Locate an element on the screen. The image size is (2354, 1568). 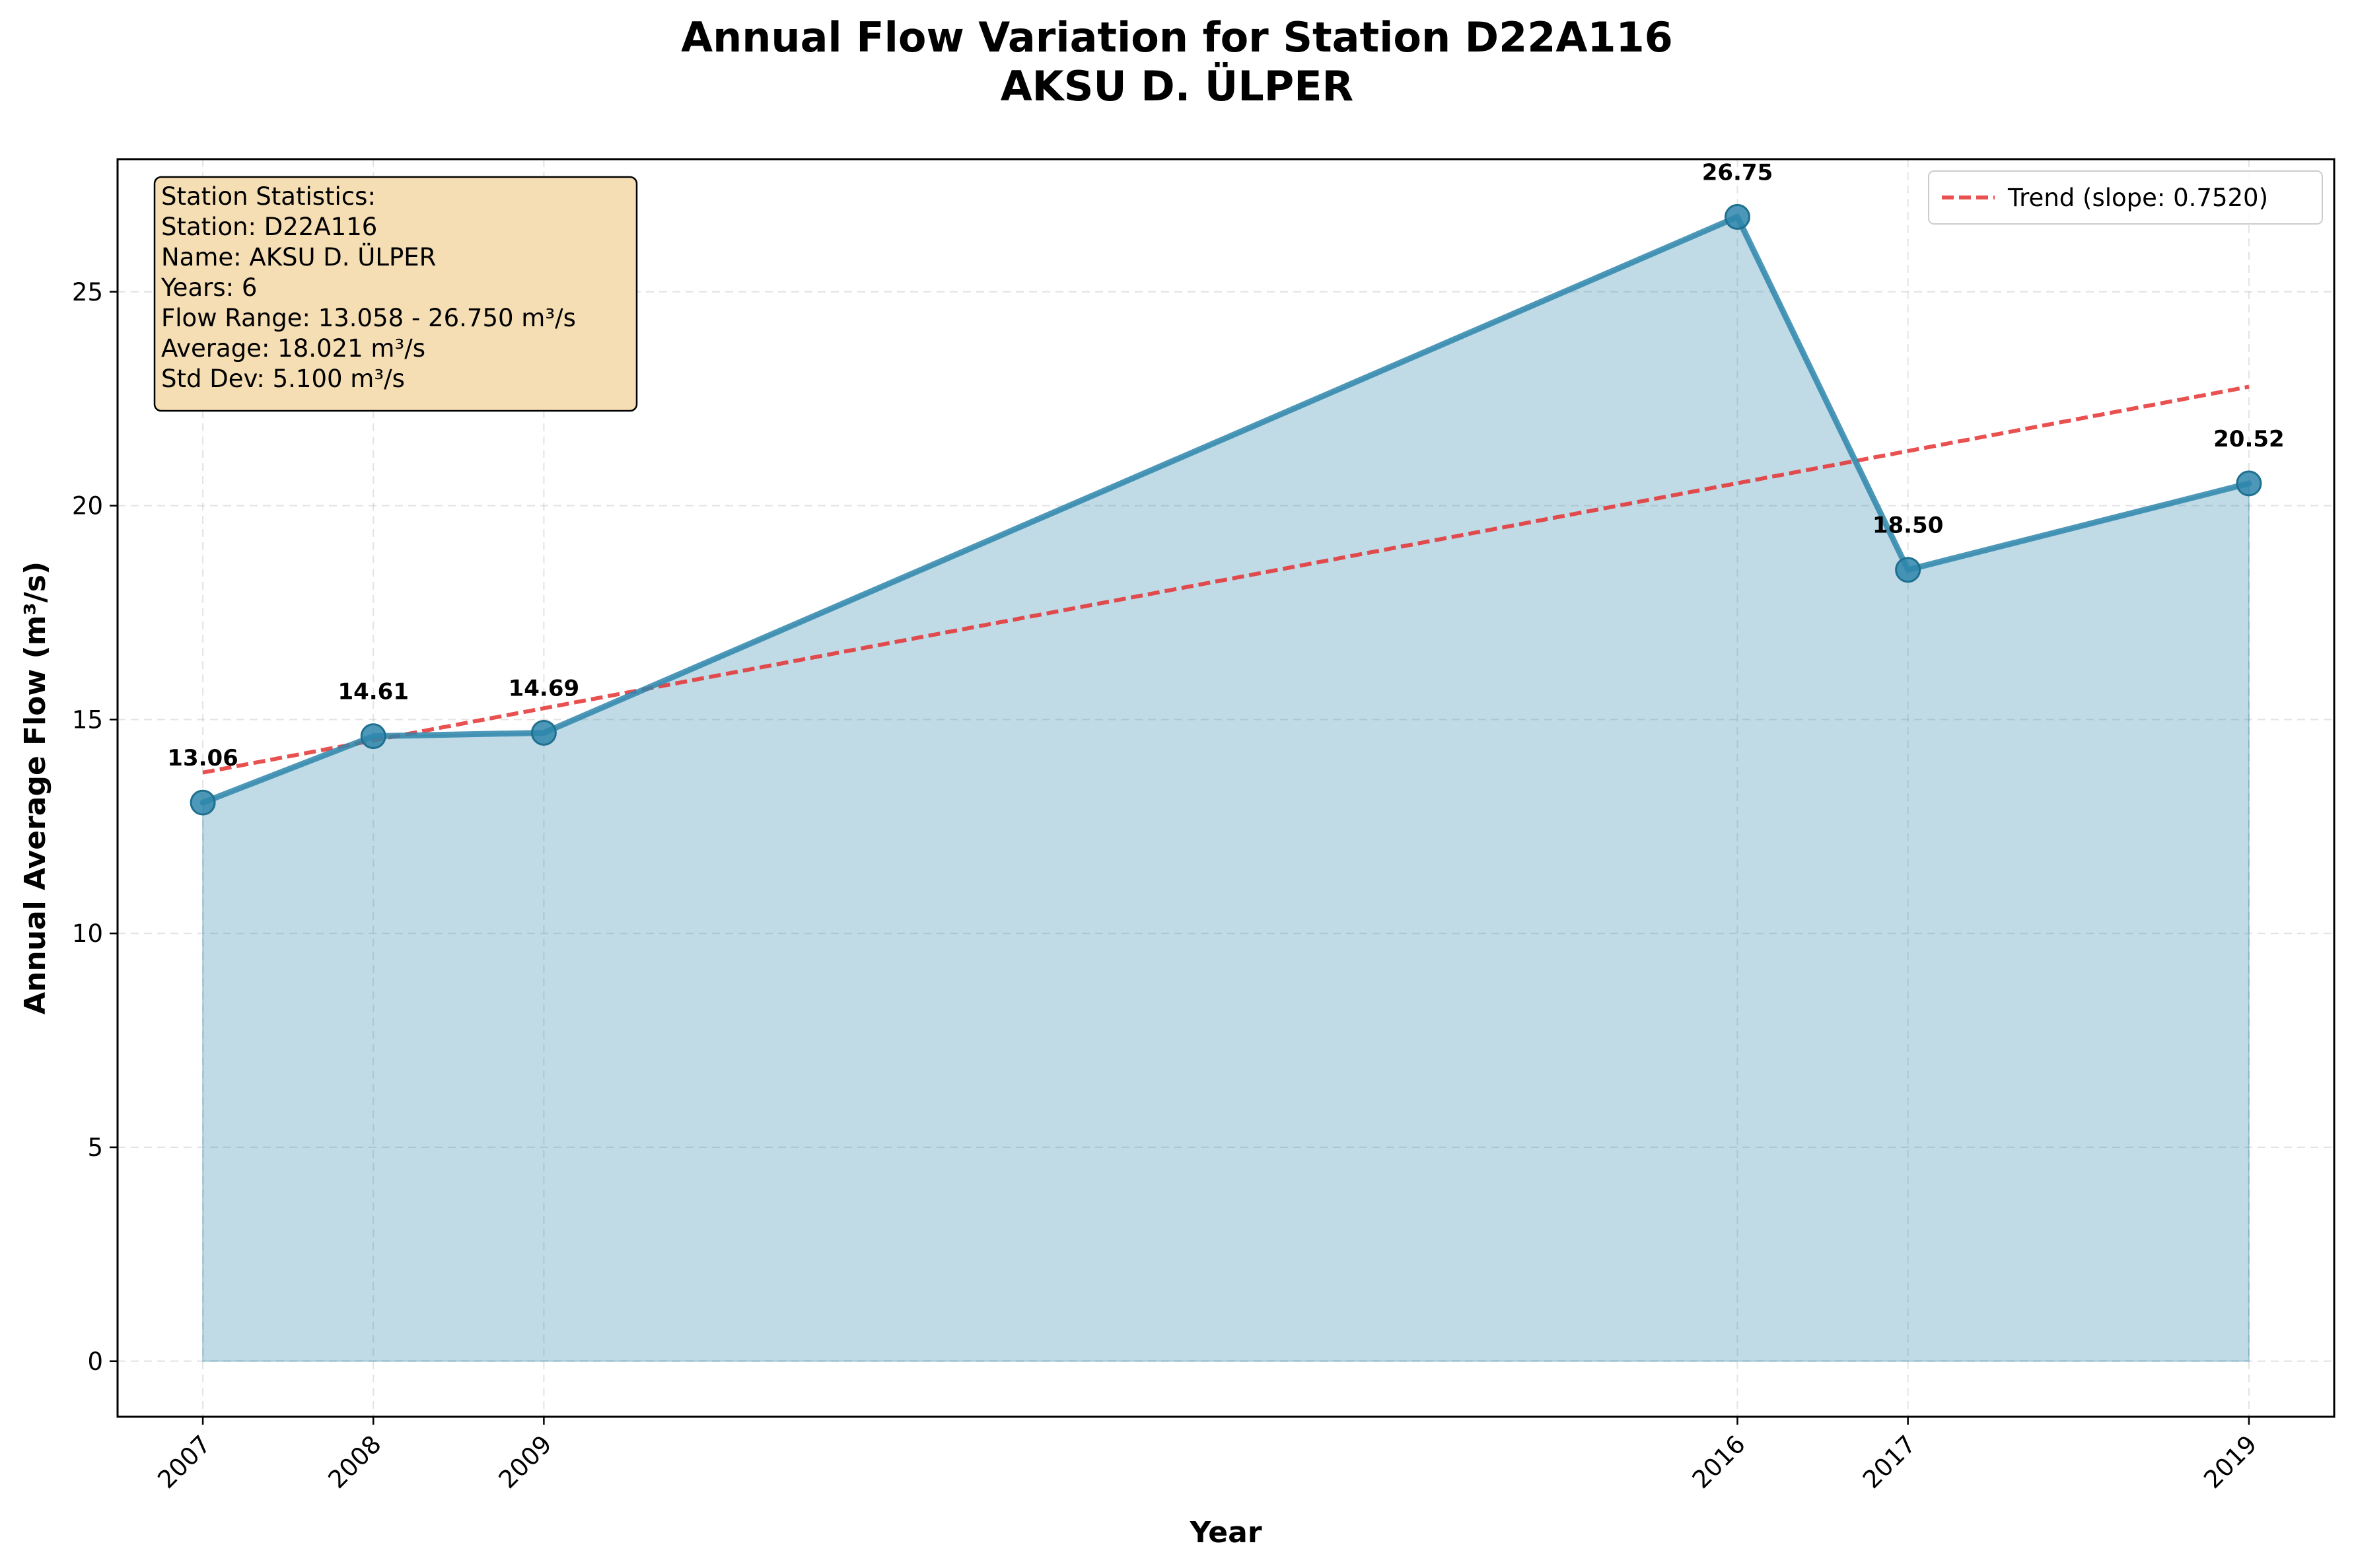
x-tick-label: 2017 is located at coordinates (1889, 1462).